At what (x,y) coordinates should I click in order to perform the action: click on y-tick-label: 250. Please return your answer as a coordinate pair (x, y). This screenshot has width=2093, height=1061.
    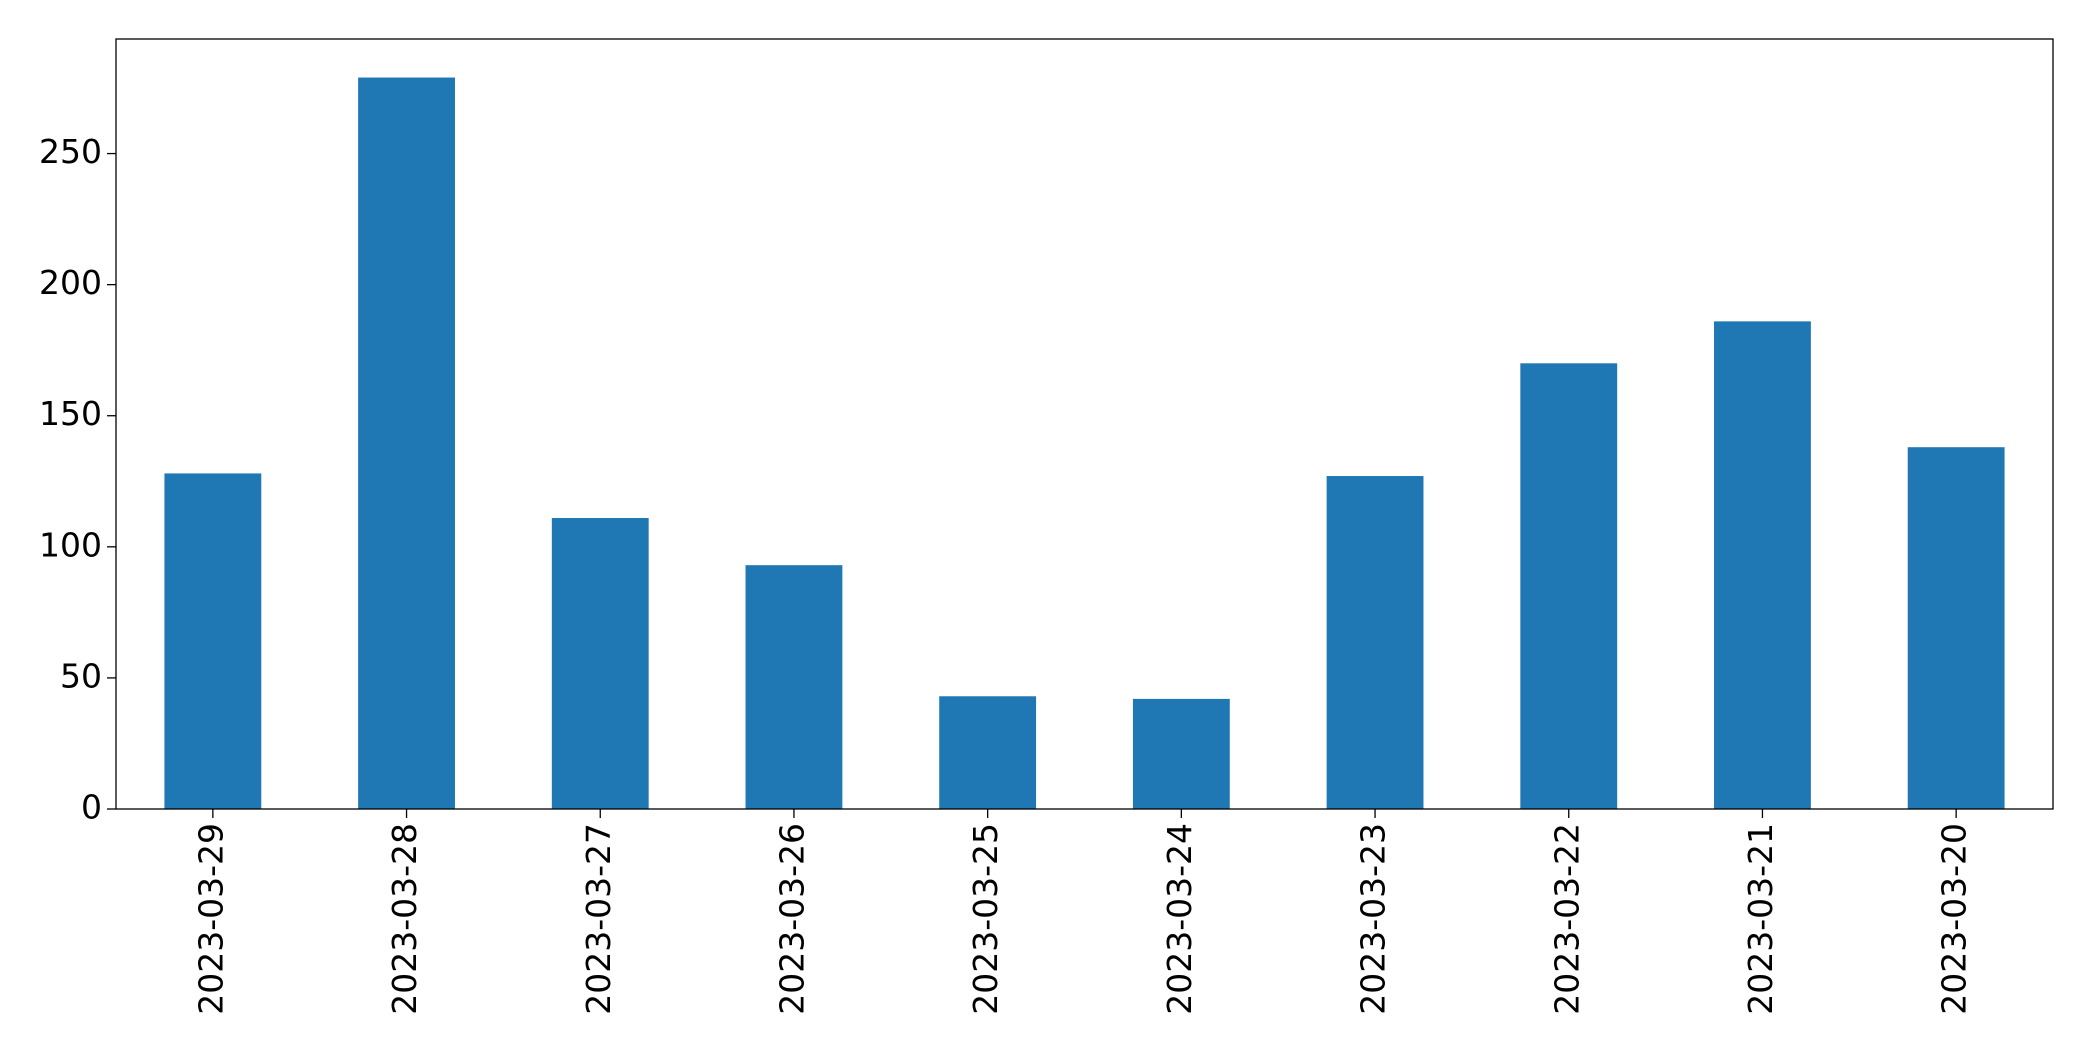
    Looking at the image, I should click on (70, 151).